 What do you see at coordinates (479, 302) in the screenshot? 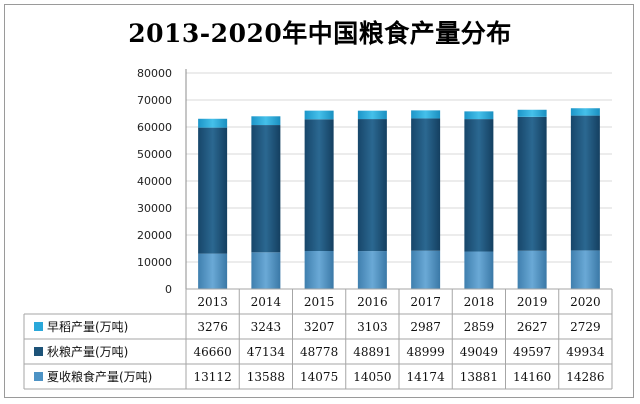
I see `x-category-label: 2018` at bounding box center [479, 302].